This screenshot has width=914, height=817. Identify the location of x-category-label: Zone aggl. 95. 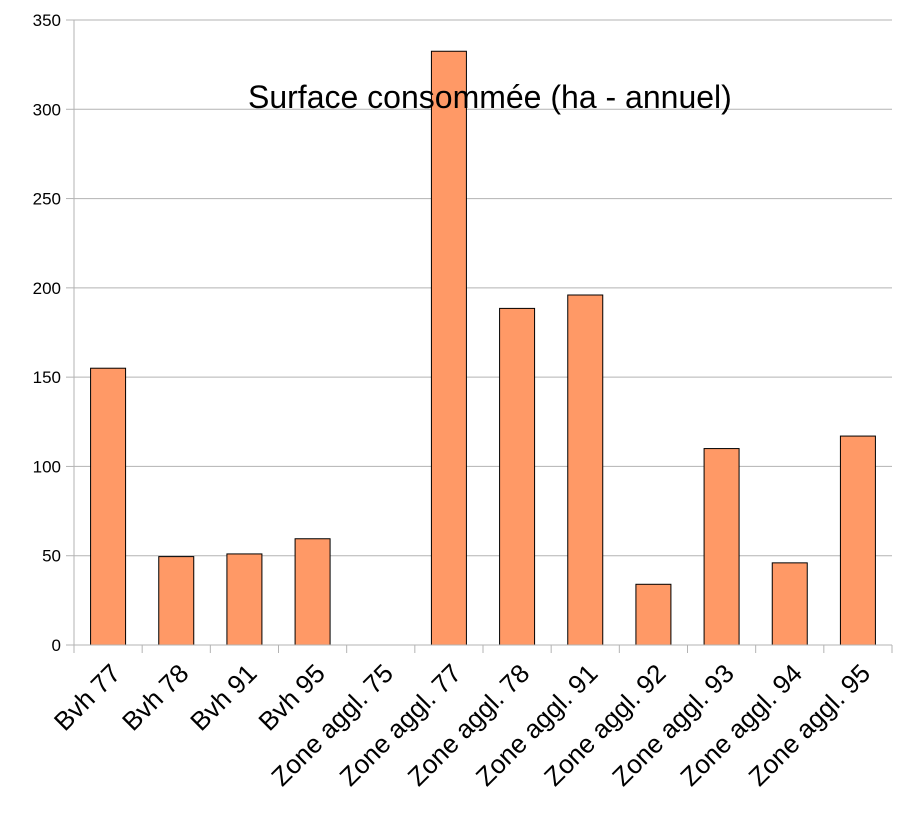
(810, 725).